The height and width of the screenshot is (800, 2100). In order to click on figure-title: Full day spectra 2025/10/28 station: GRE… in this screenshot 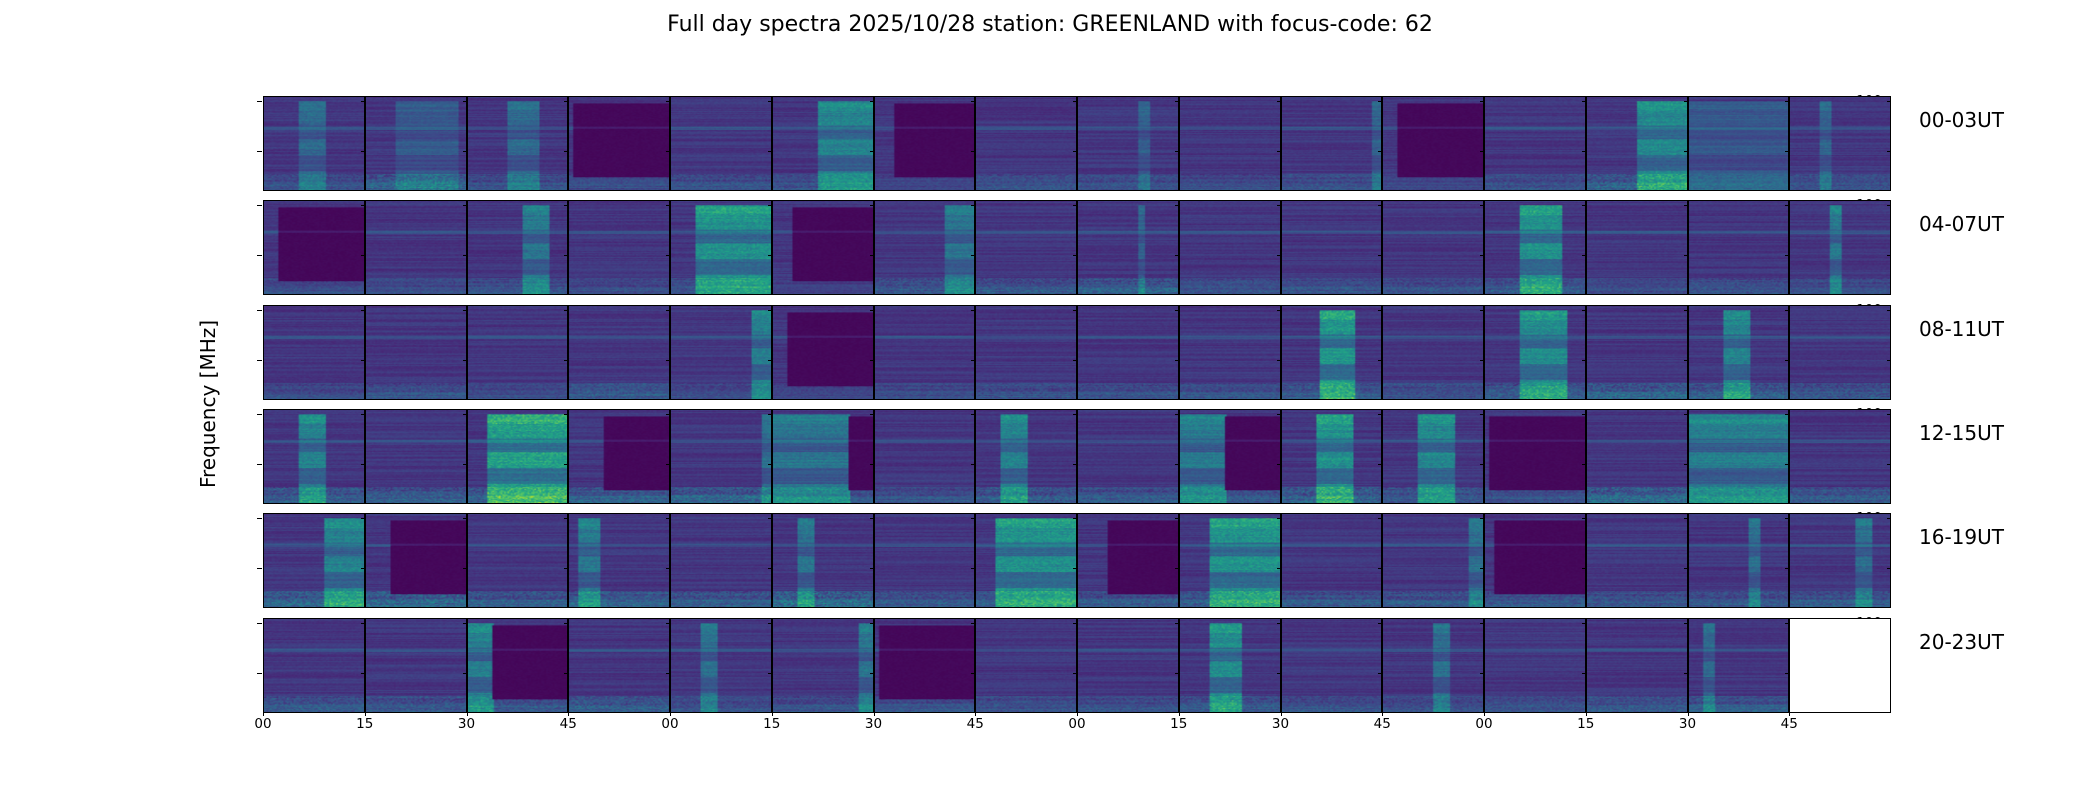, I will do `click(1050, 24)`.